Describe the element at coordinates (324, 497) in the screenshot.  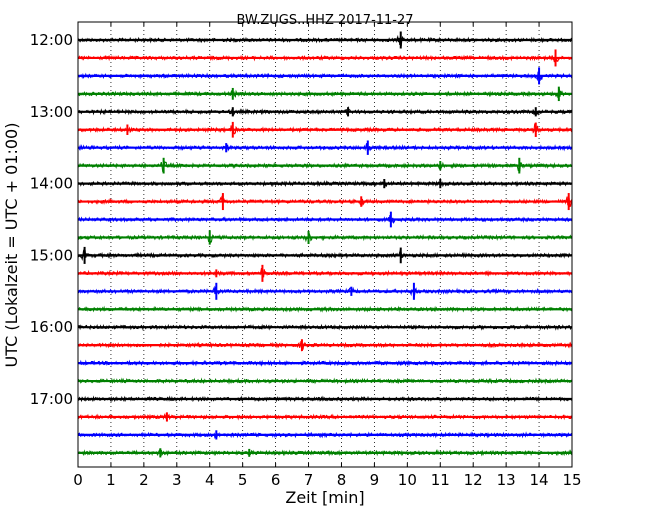
I see `x-axis-label: Zeit [min]` at that location.